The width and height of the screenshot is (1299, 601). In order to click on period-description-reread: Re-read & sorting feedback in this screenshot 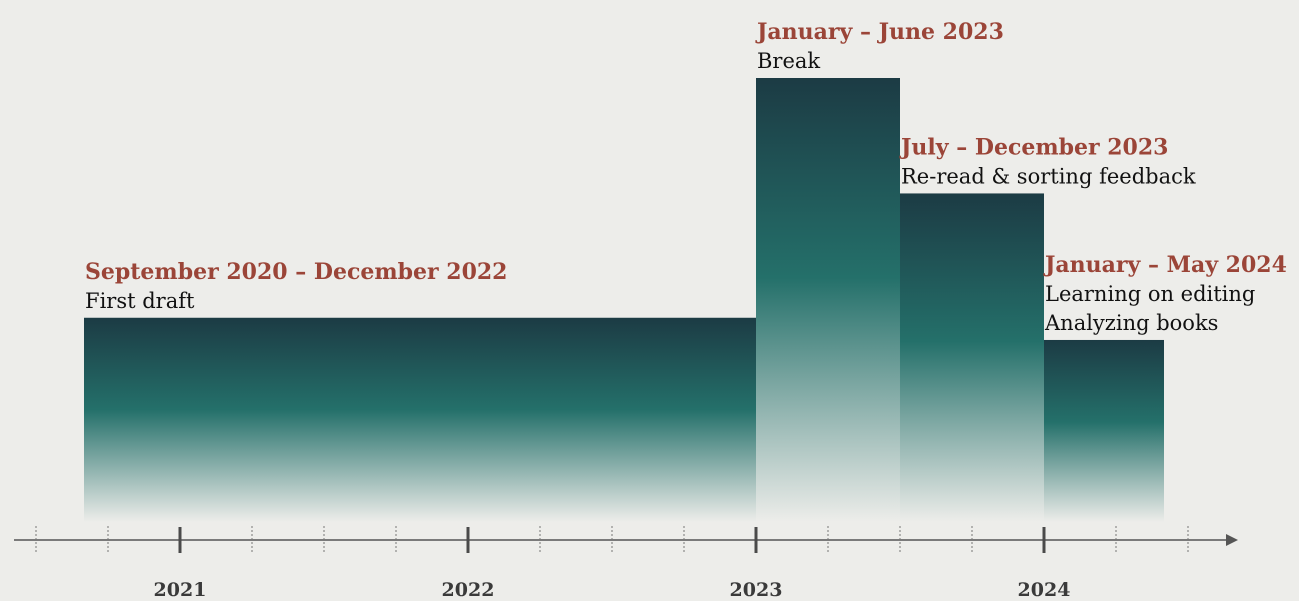, I will do `click(1048, 176)`.